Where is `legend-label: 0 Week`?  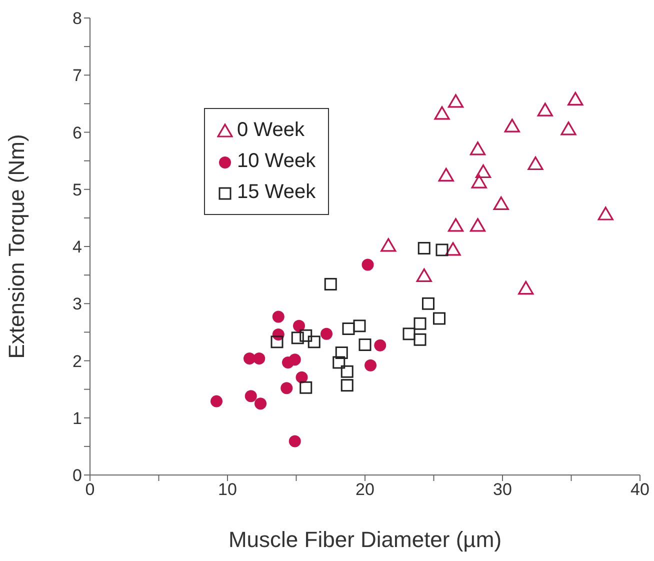 legend-label: 0 Week is located at coordinates (270, 130).